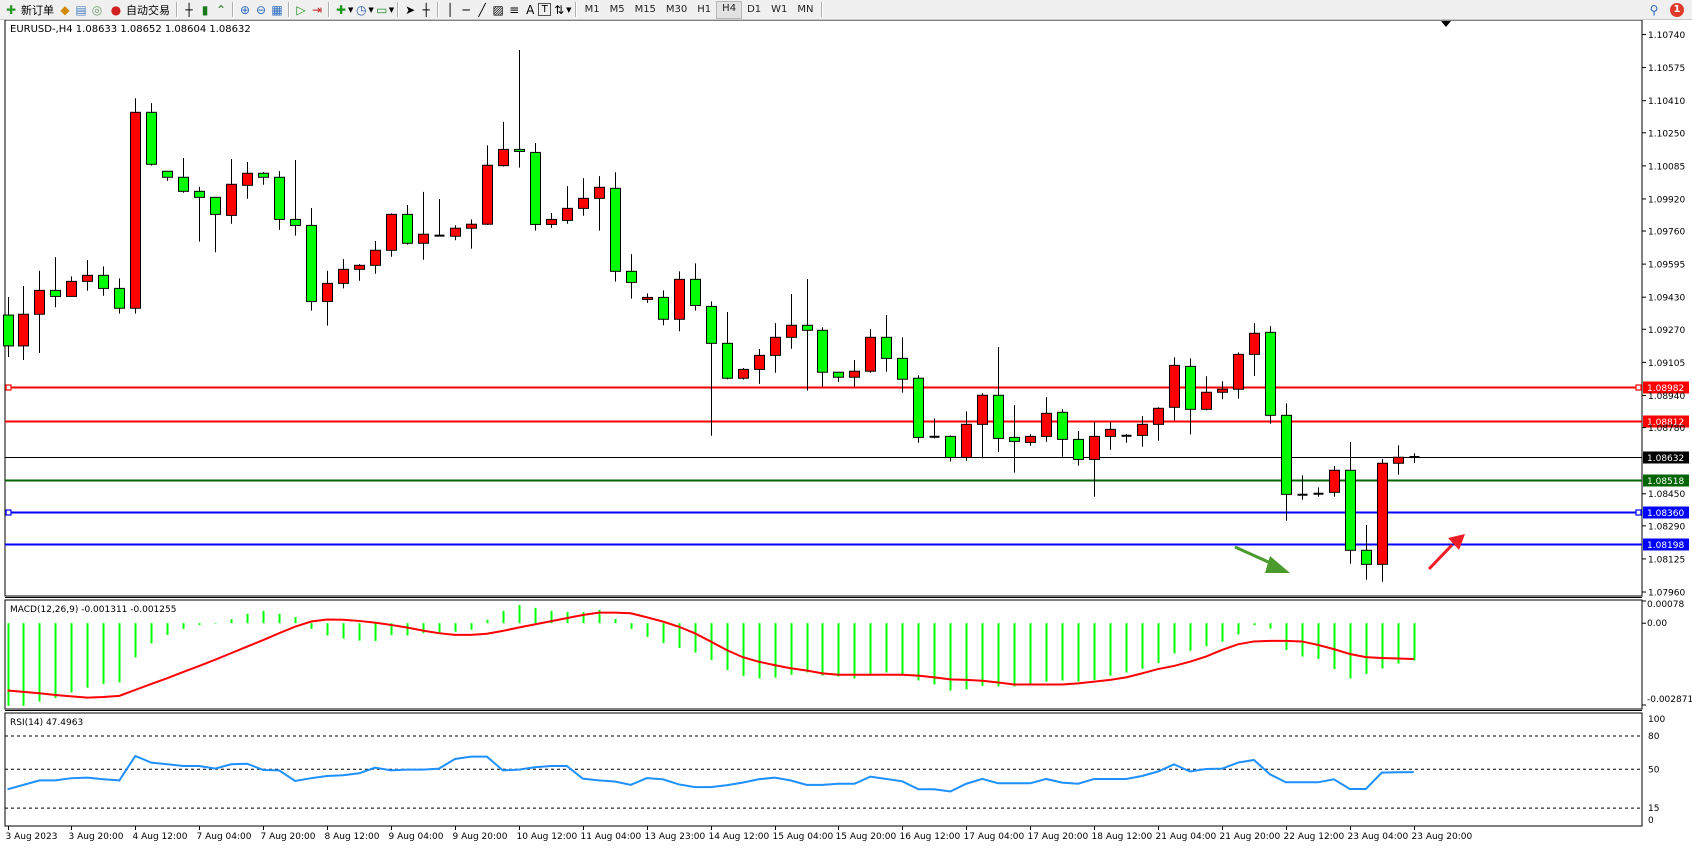  I want to click on time-tick-label: 15 Aug 20:00, so click(866, 837).